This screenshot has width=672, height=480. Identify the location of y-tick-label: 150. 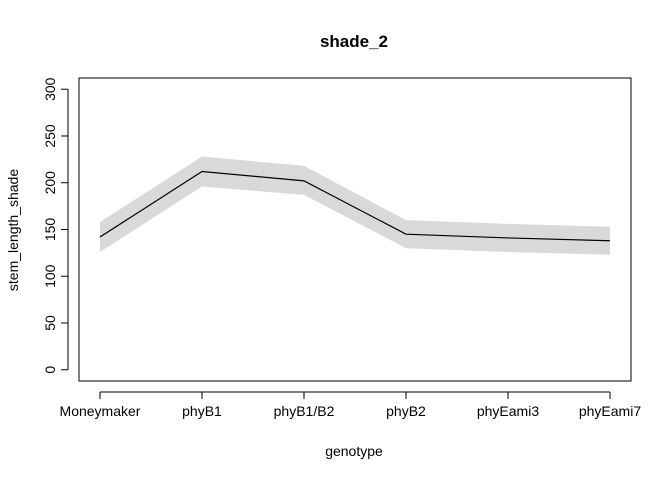
(50, 230).